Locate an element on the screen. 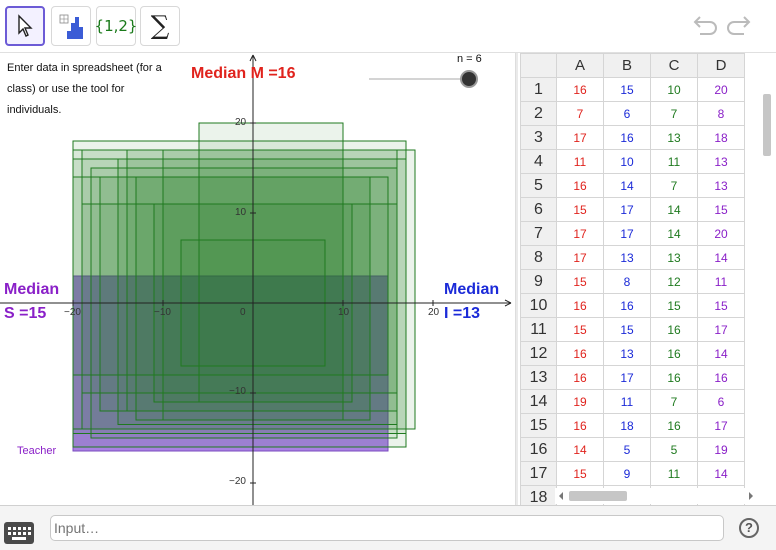 The image size is (776, 550). row-header: 12 is located at coordinates (538, 353).